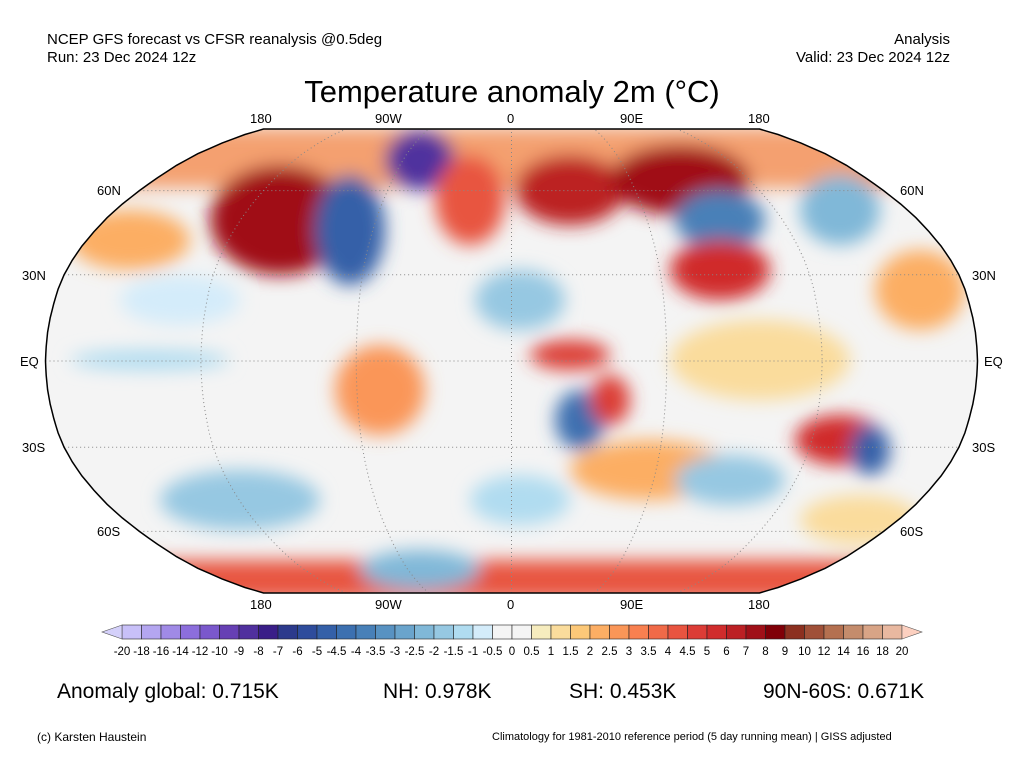 Image resolution: width=1024 pixels, height=768 pixels. Describe the element at coordinates (375, 652) in the screenshot. I see `colorbar-tick-label: -3.5` at that location.